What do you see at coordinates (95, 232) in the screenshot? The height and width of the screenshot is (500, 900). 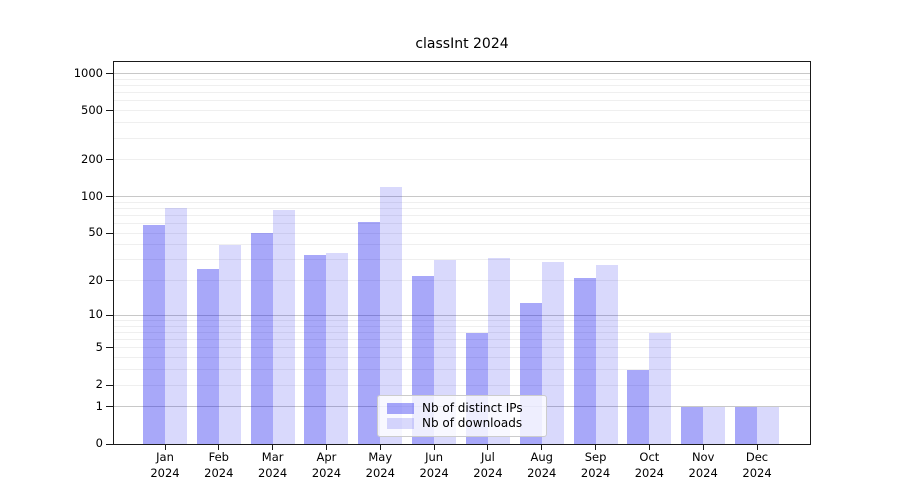 I see `y-tick-label: 50` at bounding box center [95, 232].